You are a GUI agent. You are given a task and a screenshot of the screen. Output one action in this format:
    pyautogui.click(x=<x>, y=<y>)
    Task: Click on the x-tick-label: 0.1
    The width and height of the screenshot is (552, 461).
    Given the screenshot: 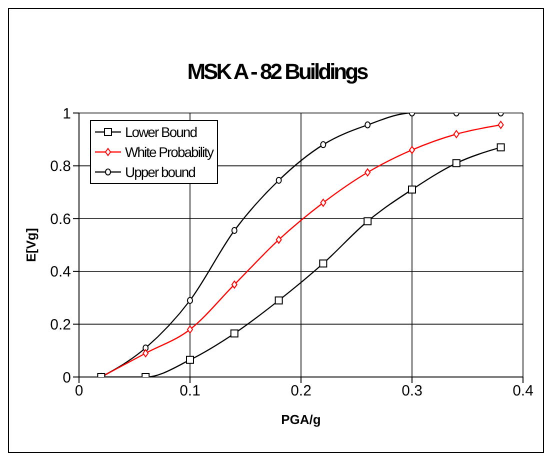 What is the action you would take?
    pyautogui.click(x=190, y=391)
    